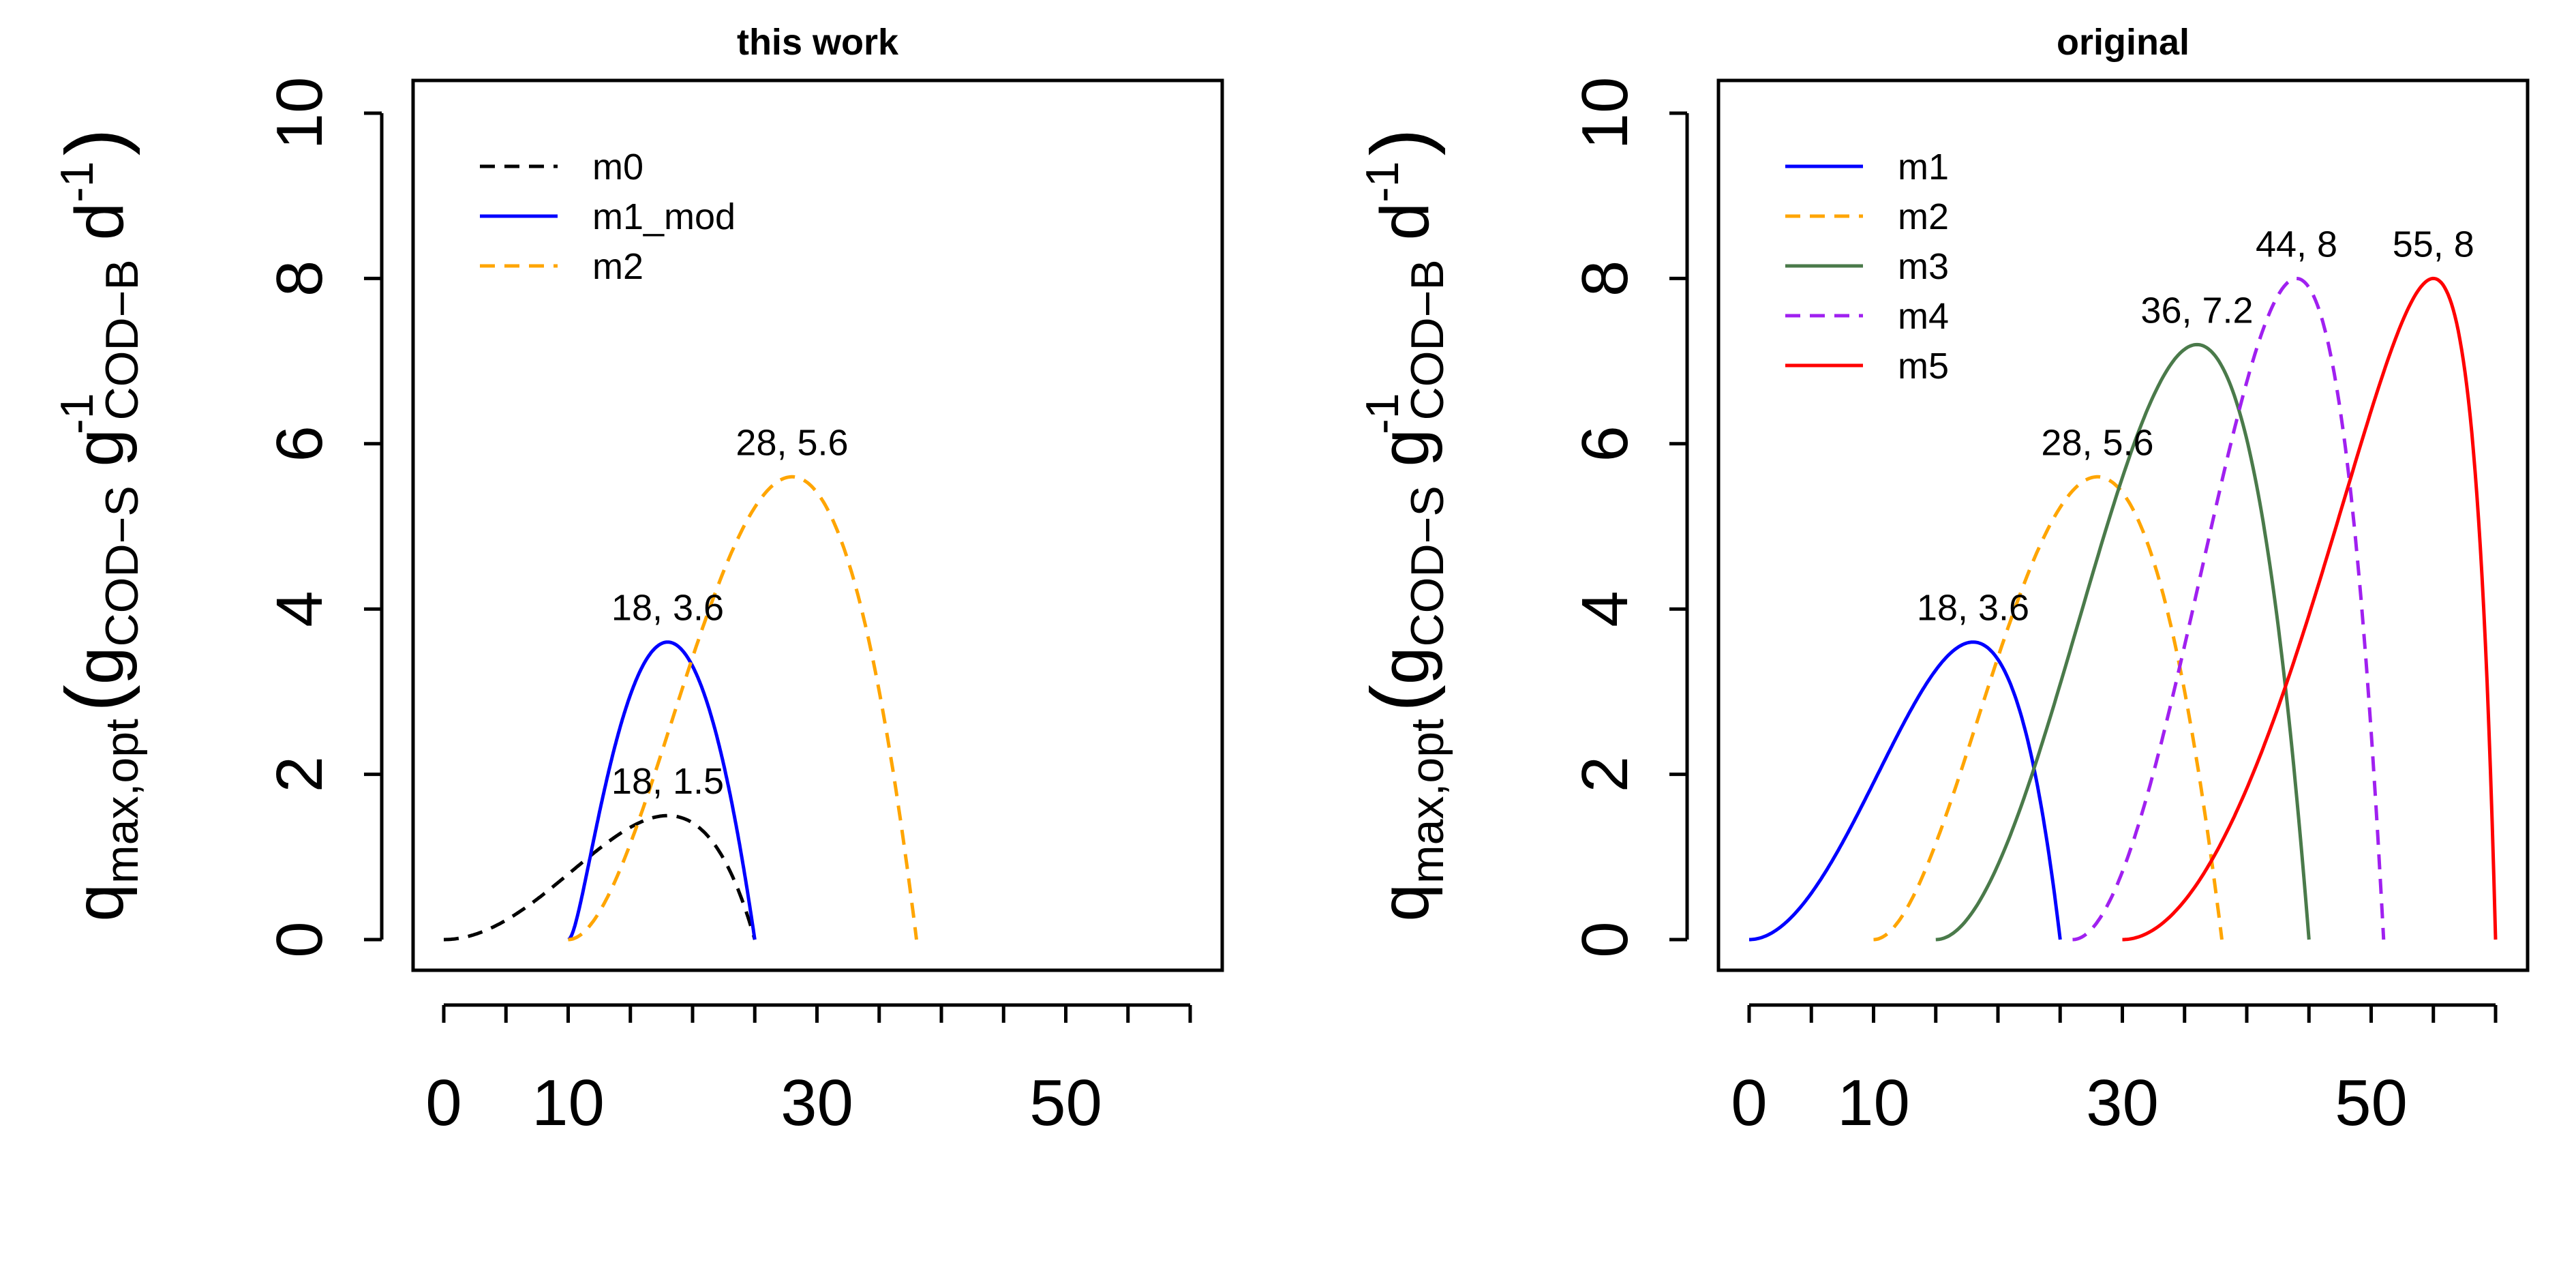 The width and height of the screenshot is (2576, 1288). What do you see at coordinates (667, 781) in the screenshot?
I see `peak-annotation: 18, 1.5` at bounding box center [667, 781].